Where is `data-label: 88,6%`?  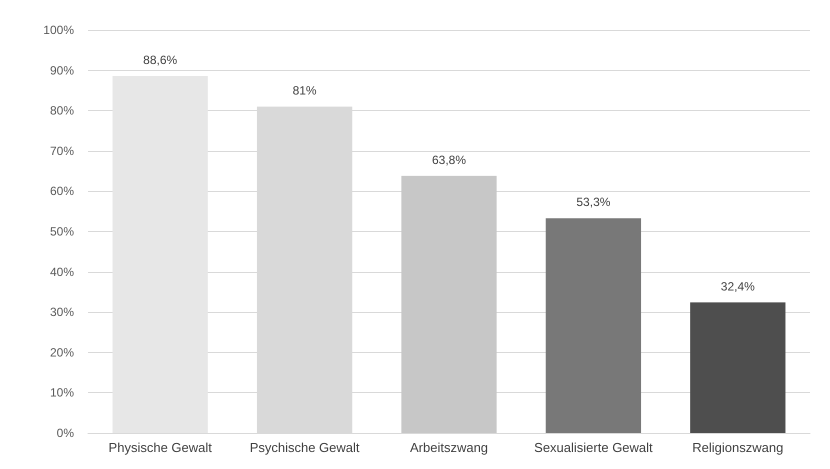
data-label: 88,6% is located at coordinates (160, 59).